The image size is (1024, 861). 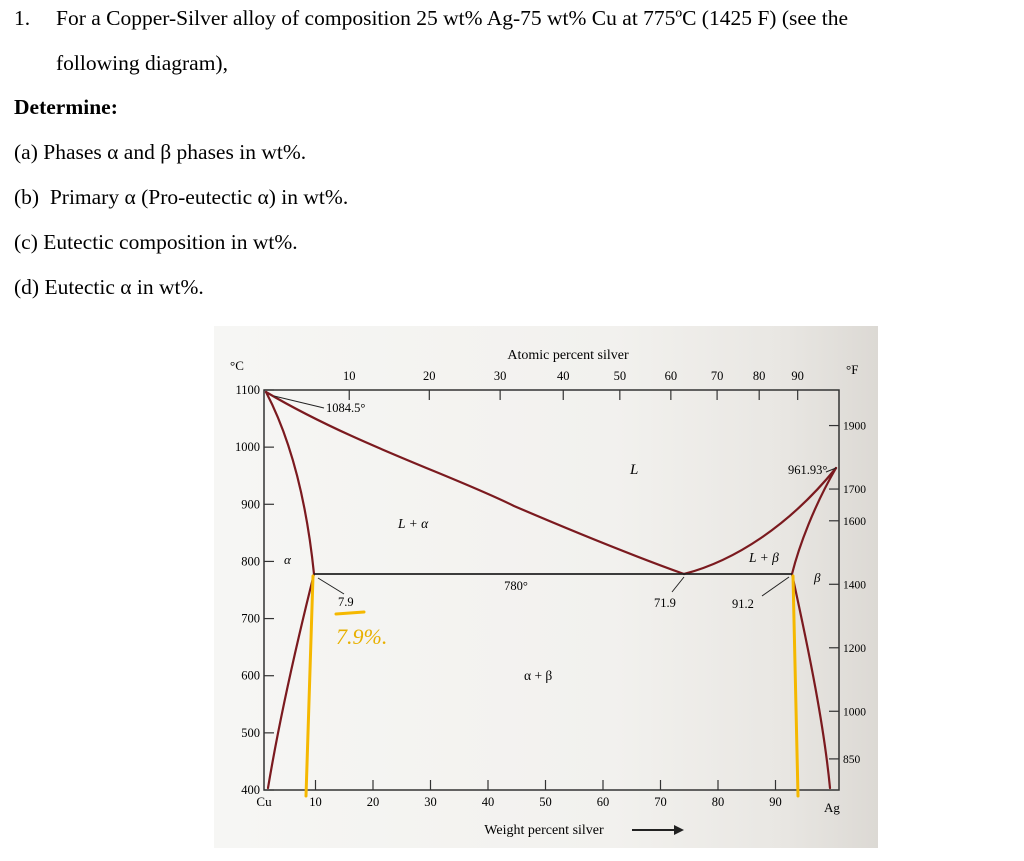 I want to click on question-c-label: (c), so click(x=26, y=242).